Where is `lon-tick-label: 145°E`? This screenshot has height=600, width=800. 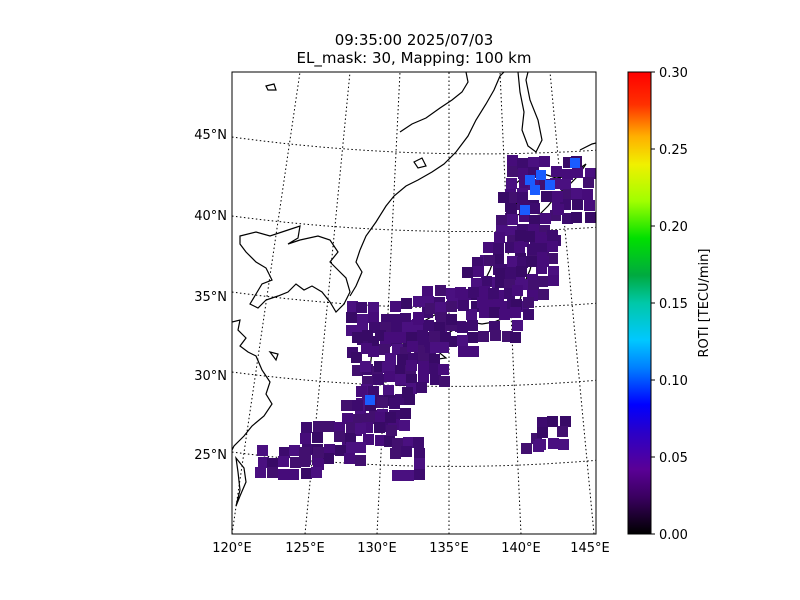
lon-tick-label: 145°E is located at coordinates (590, 548).